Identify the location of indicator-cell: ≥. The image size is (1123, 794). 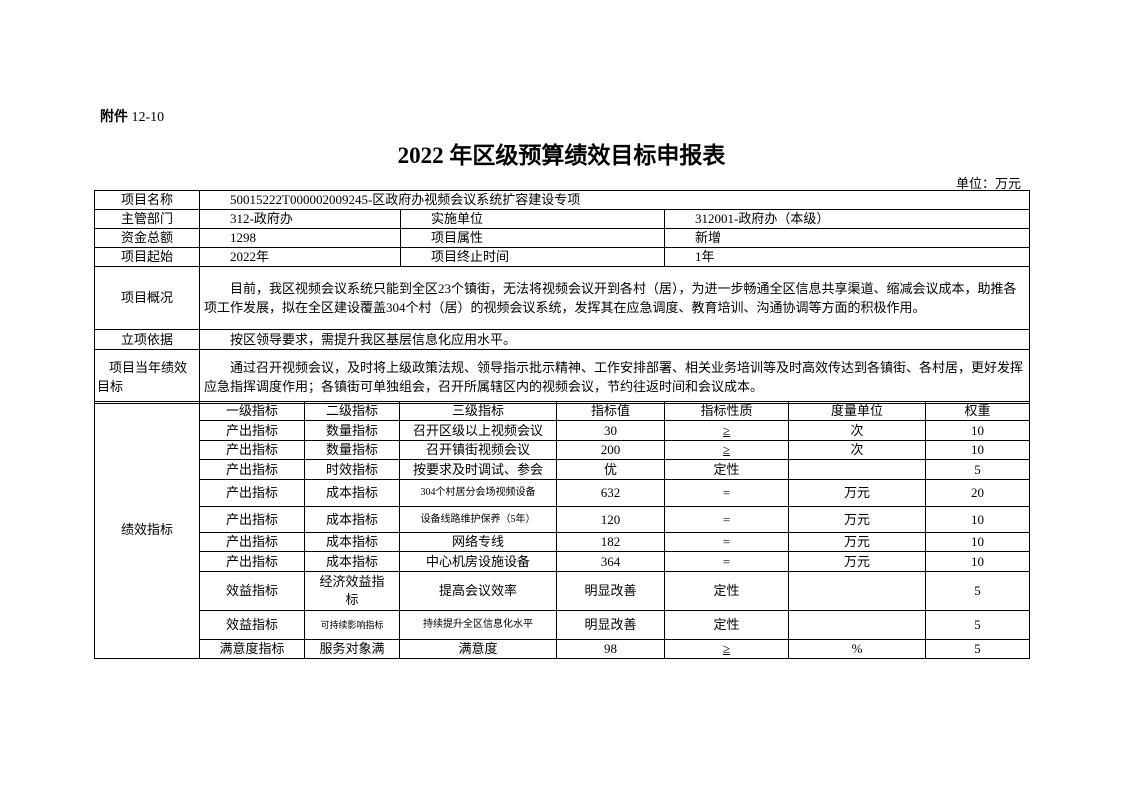
(726, 649).